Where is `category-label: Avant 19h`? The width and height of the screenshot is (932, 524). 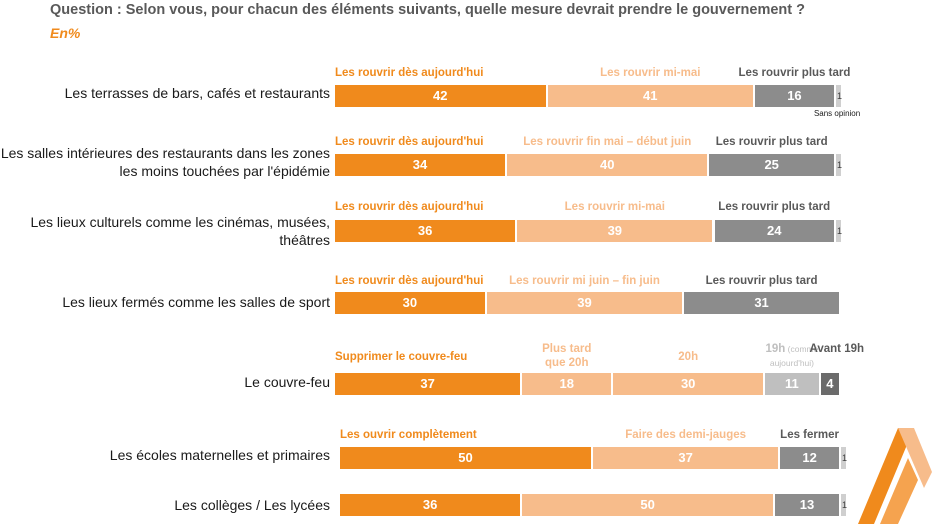 category-label: Avant 19h is located at coordinates (837, 349).